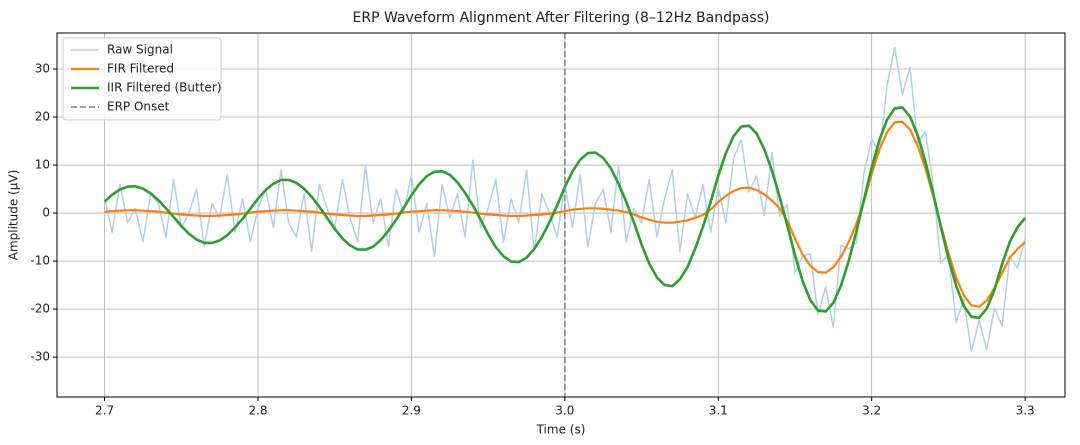 This screenshot has width=1080, height=445. I want to click on legend-label: Raw Signal, so click(140, 50).